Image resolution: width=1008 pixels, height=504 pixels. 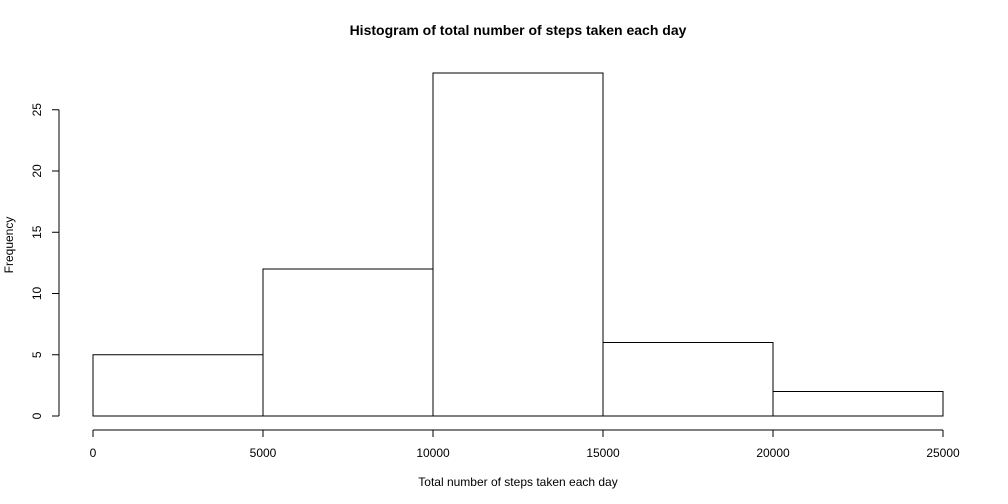 What do you see at coordinates (37, 294) in the screenshot?
I see `y-tick-label: 10` at bounding box center [37, 294].